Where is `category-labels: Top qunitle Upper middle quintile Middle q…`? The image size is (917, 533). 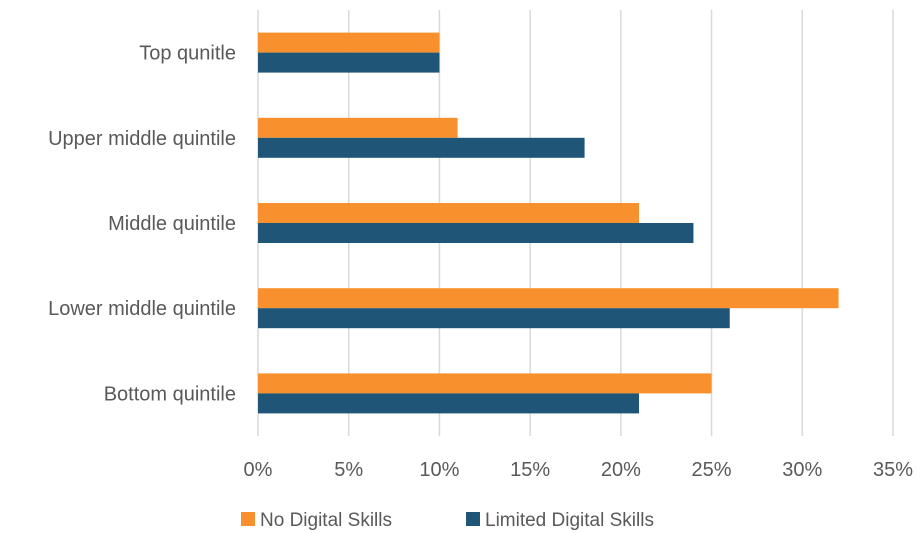
category-labels: Top qunitle Upper middle quintile Middle q… is located at coordinates (142, 224).